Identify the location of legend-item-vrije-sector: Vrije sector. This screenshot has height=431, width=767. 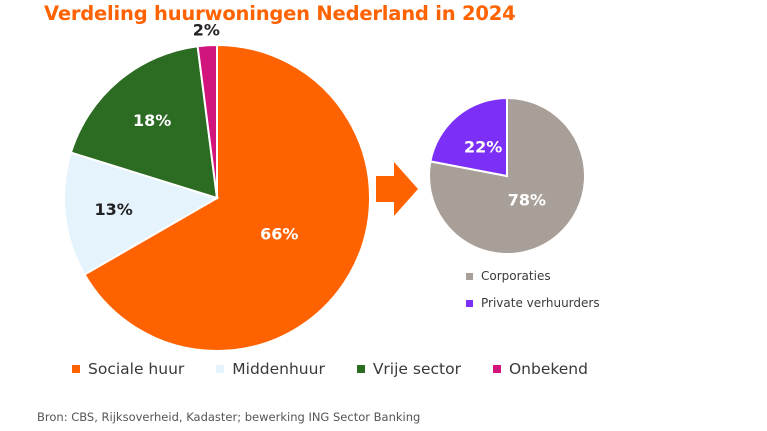
(408, 369).